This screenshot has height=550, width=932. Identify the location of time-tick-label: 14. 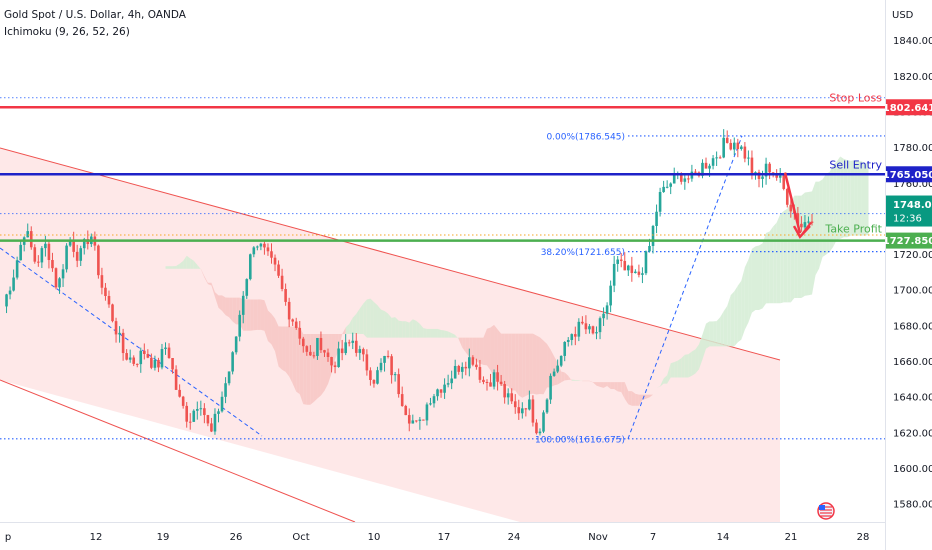
(723, 537).